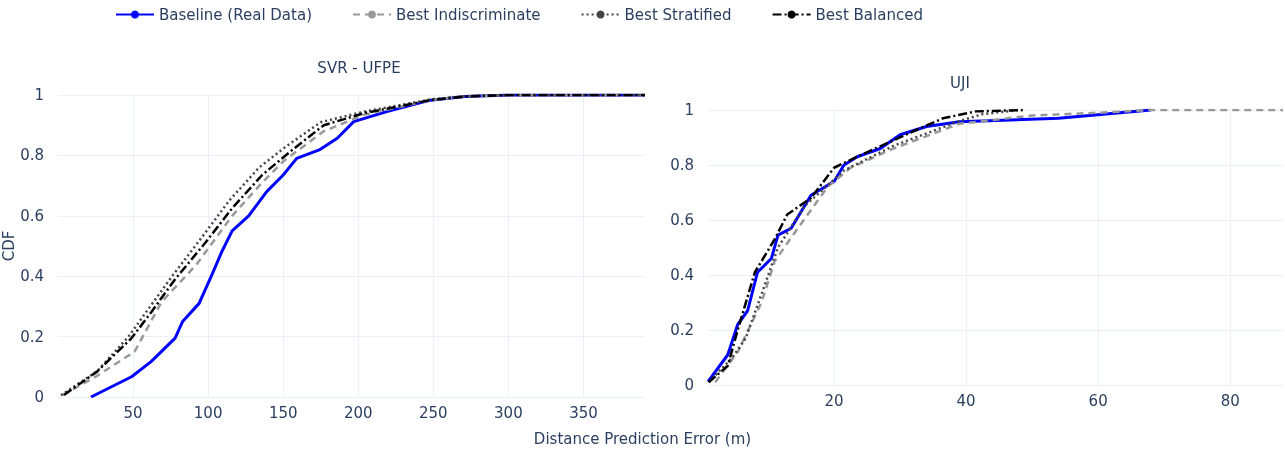 Image resolution: width=1285 pixels, height=457 pixels. Describe the element at coordinates (1098, 400) in the screenshot. I see `x-tick-label: 60` at that location.